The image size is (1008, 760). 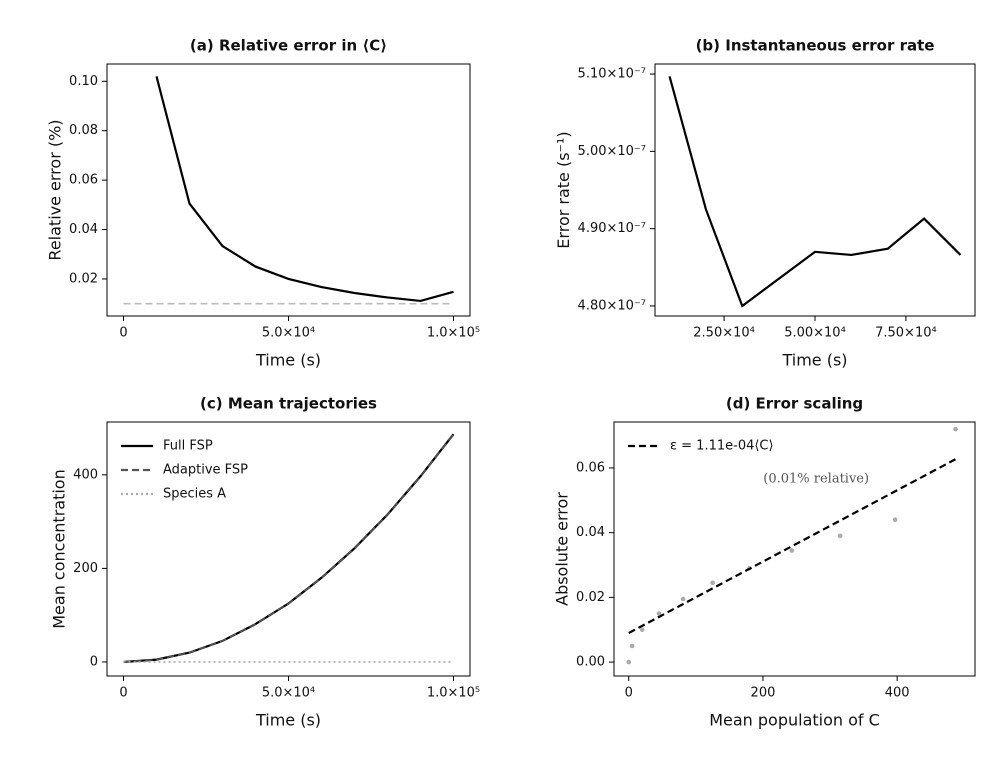 What do you see at coordinates (815, 333) in the screenshot?
I see `x-tick-label: 5.00×10⁴` at bounding box center [815, 333].